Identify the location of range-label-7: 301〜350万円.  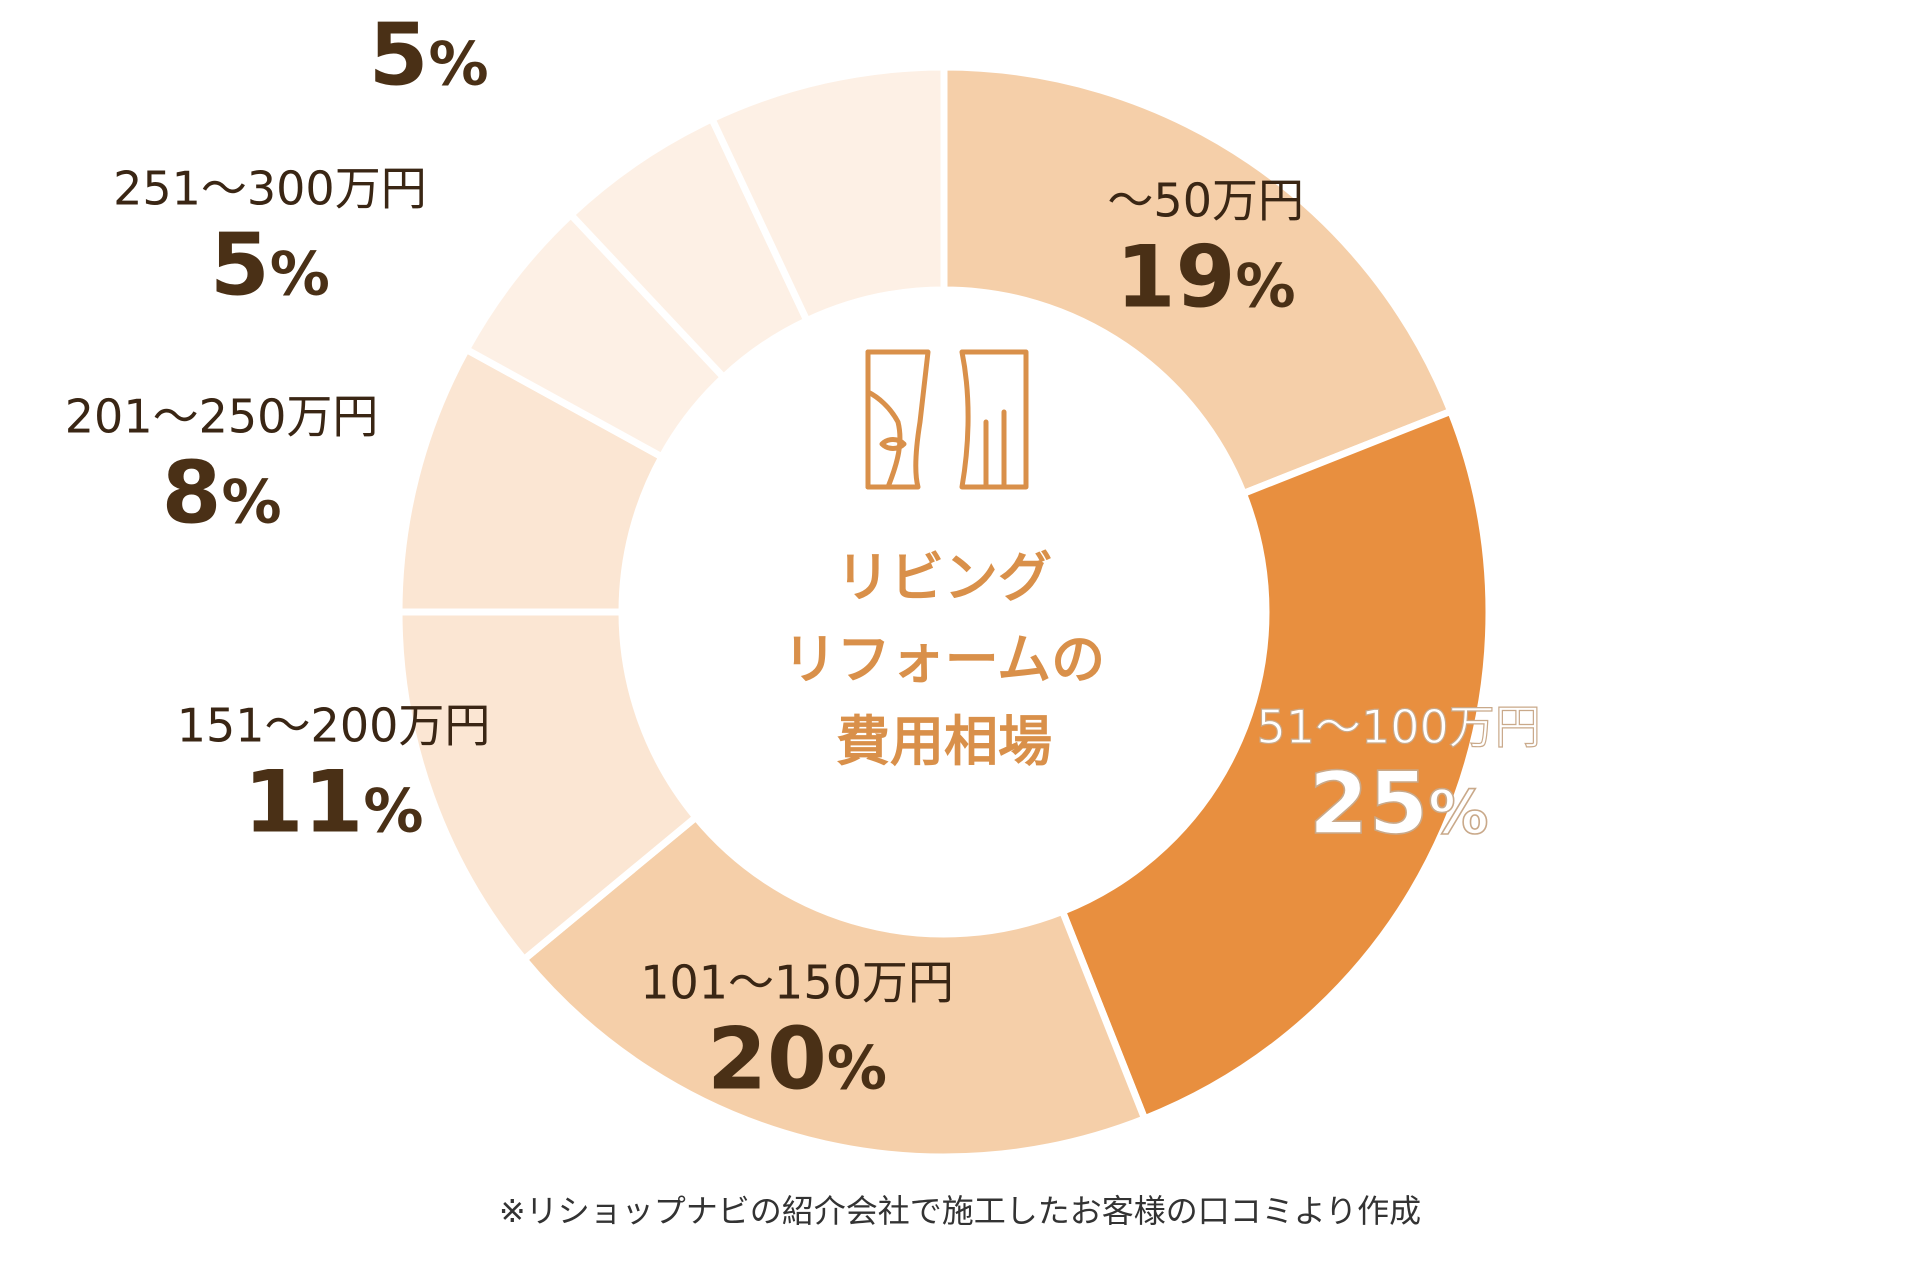
(429, 2).